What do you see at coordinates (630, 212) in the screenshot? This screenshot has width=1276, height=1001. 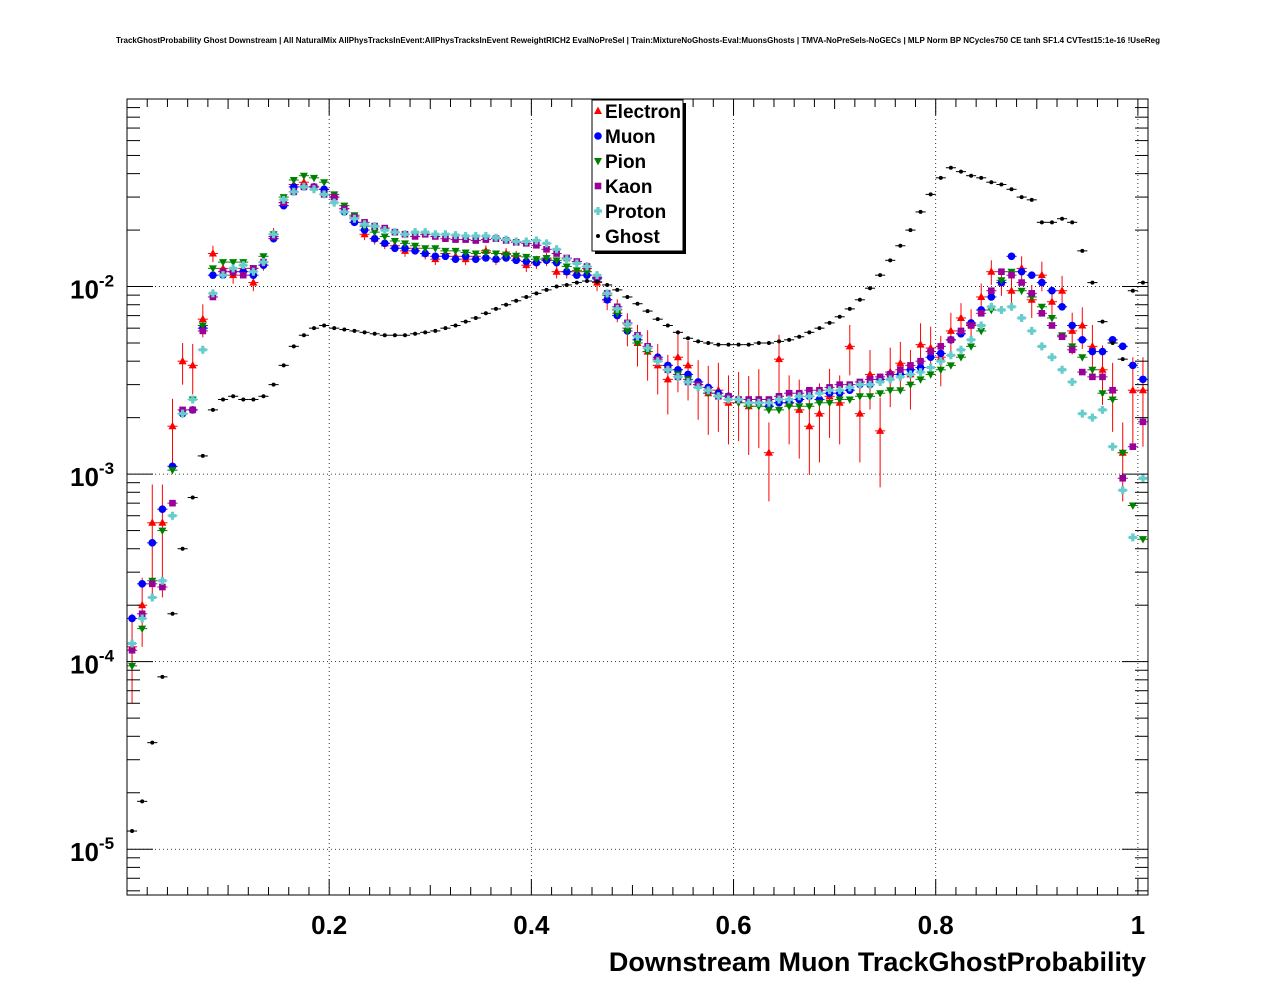 I see `legend-entry-proton: Proton` at bounding box center [630, 212].